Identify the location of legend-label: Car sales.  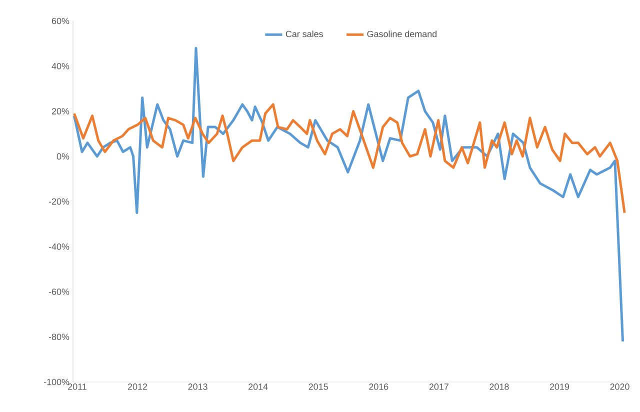
(304, 34).